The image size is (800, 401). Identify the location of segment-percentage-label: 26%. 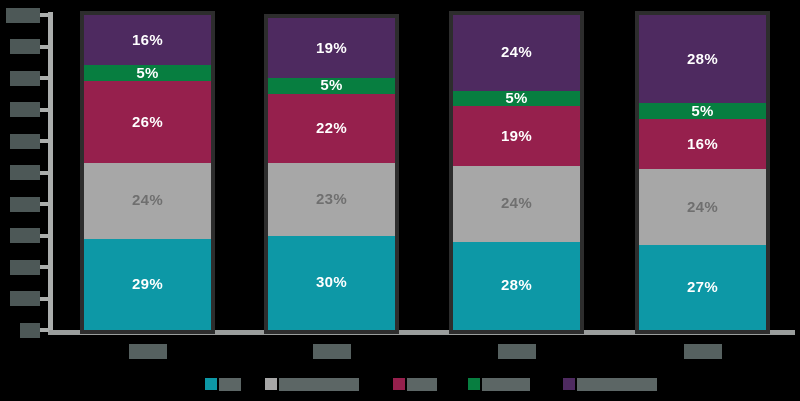
(147, 122).